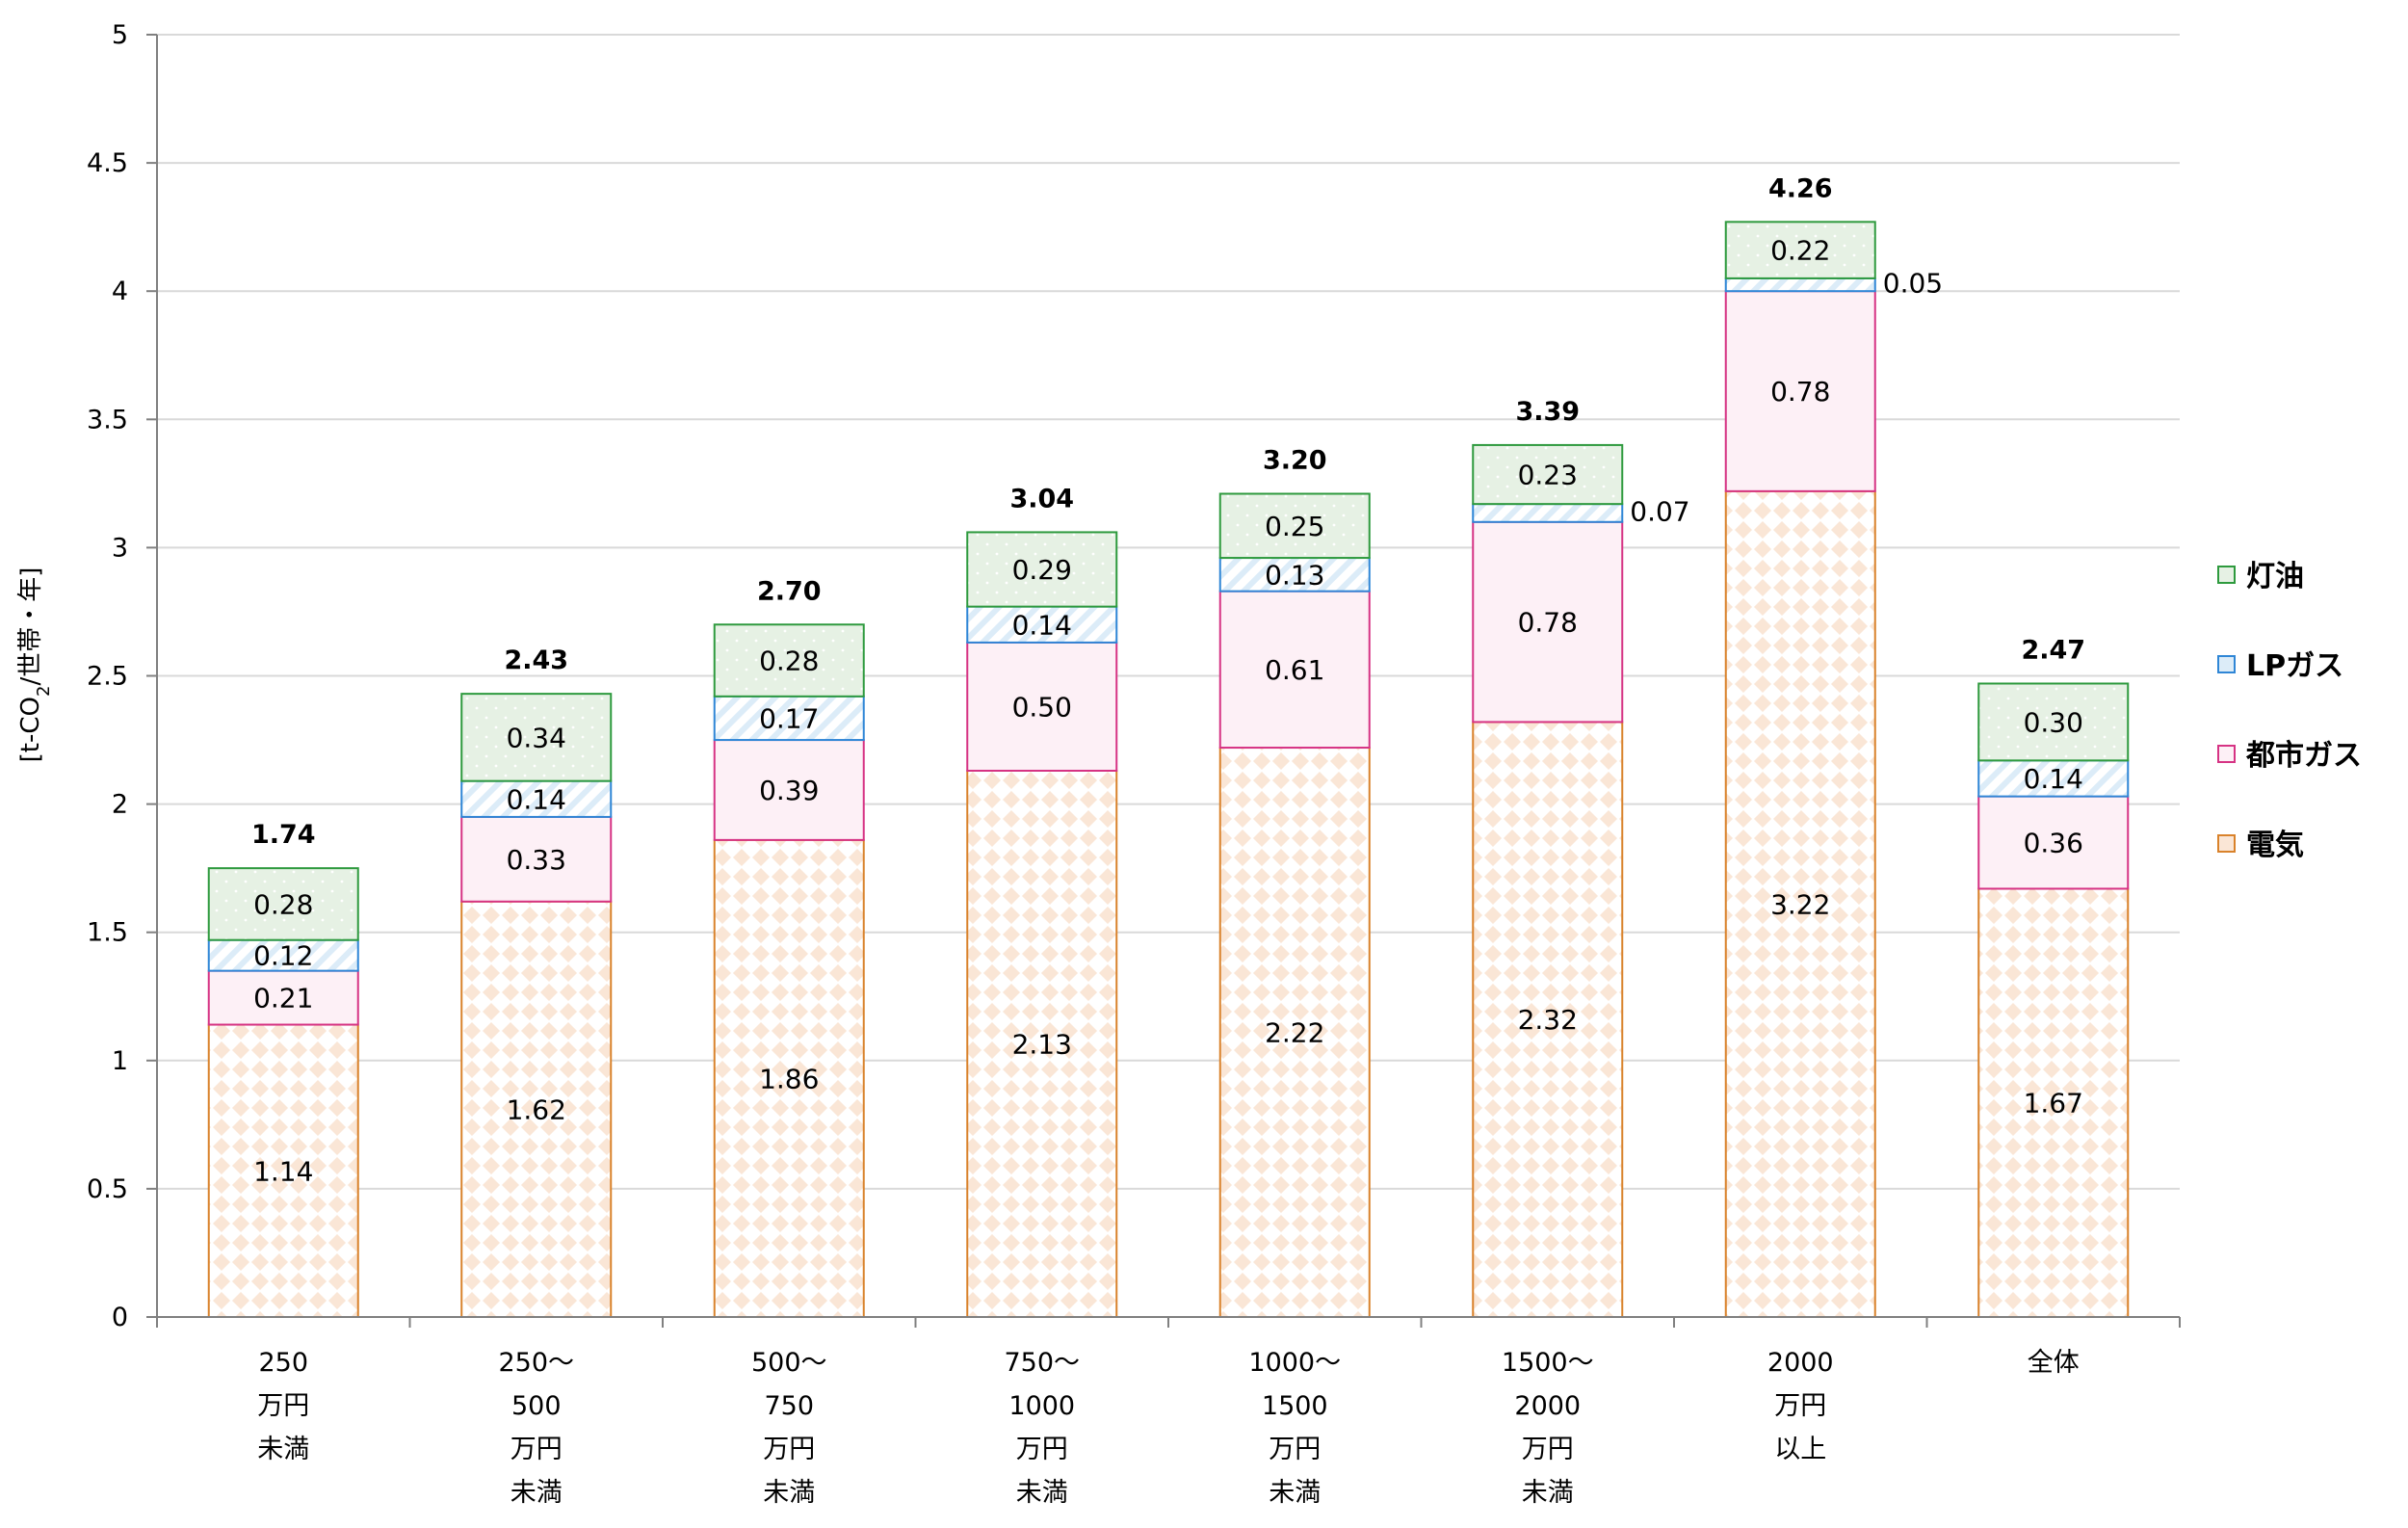 Image resolution: width=2408 pixels, height=1528 pixels. What do you see at coordinates (30, 729) in the screenshot?
I see `y-axis-label-pre: [t-CO` at bounding box center [30, 729].